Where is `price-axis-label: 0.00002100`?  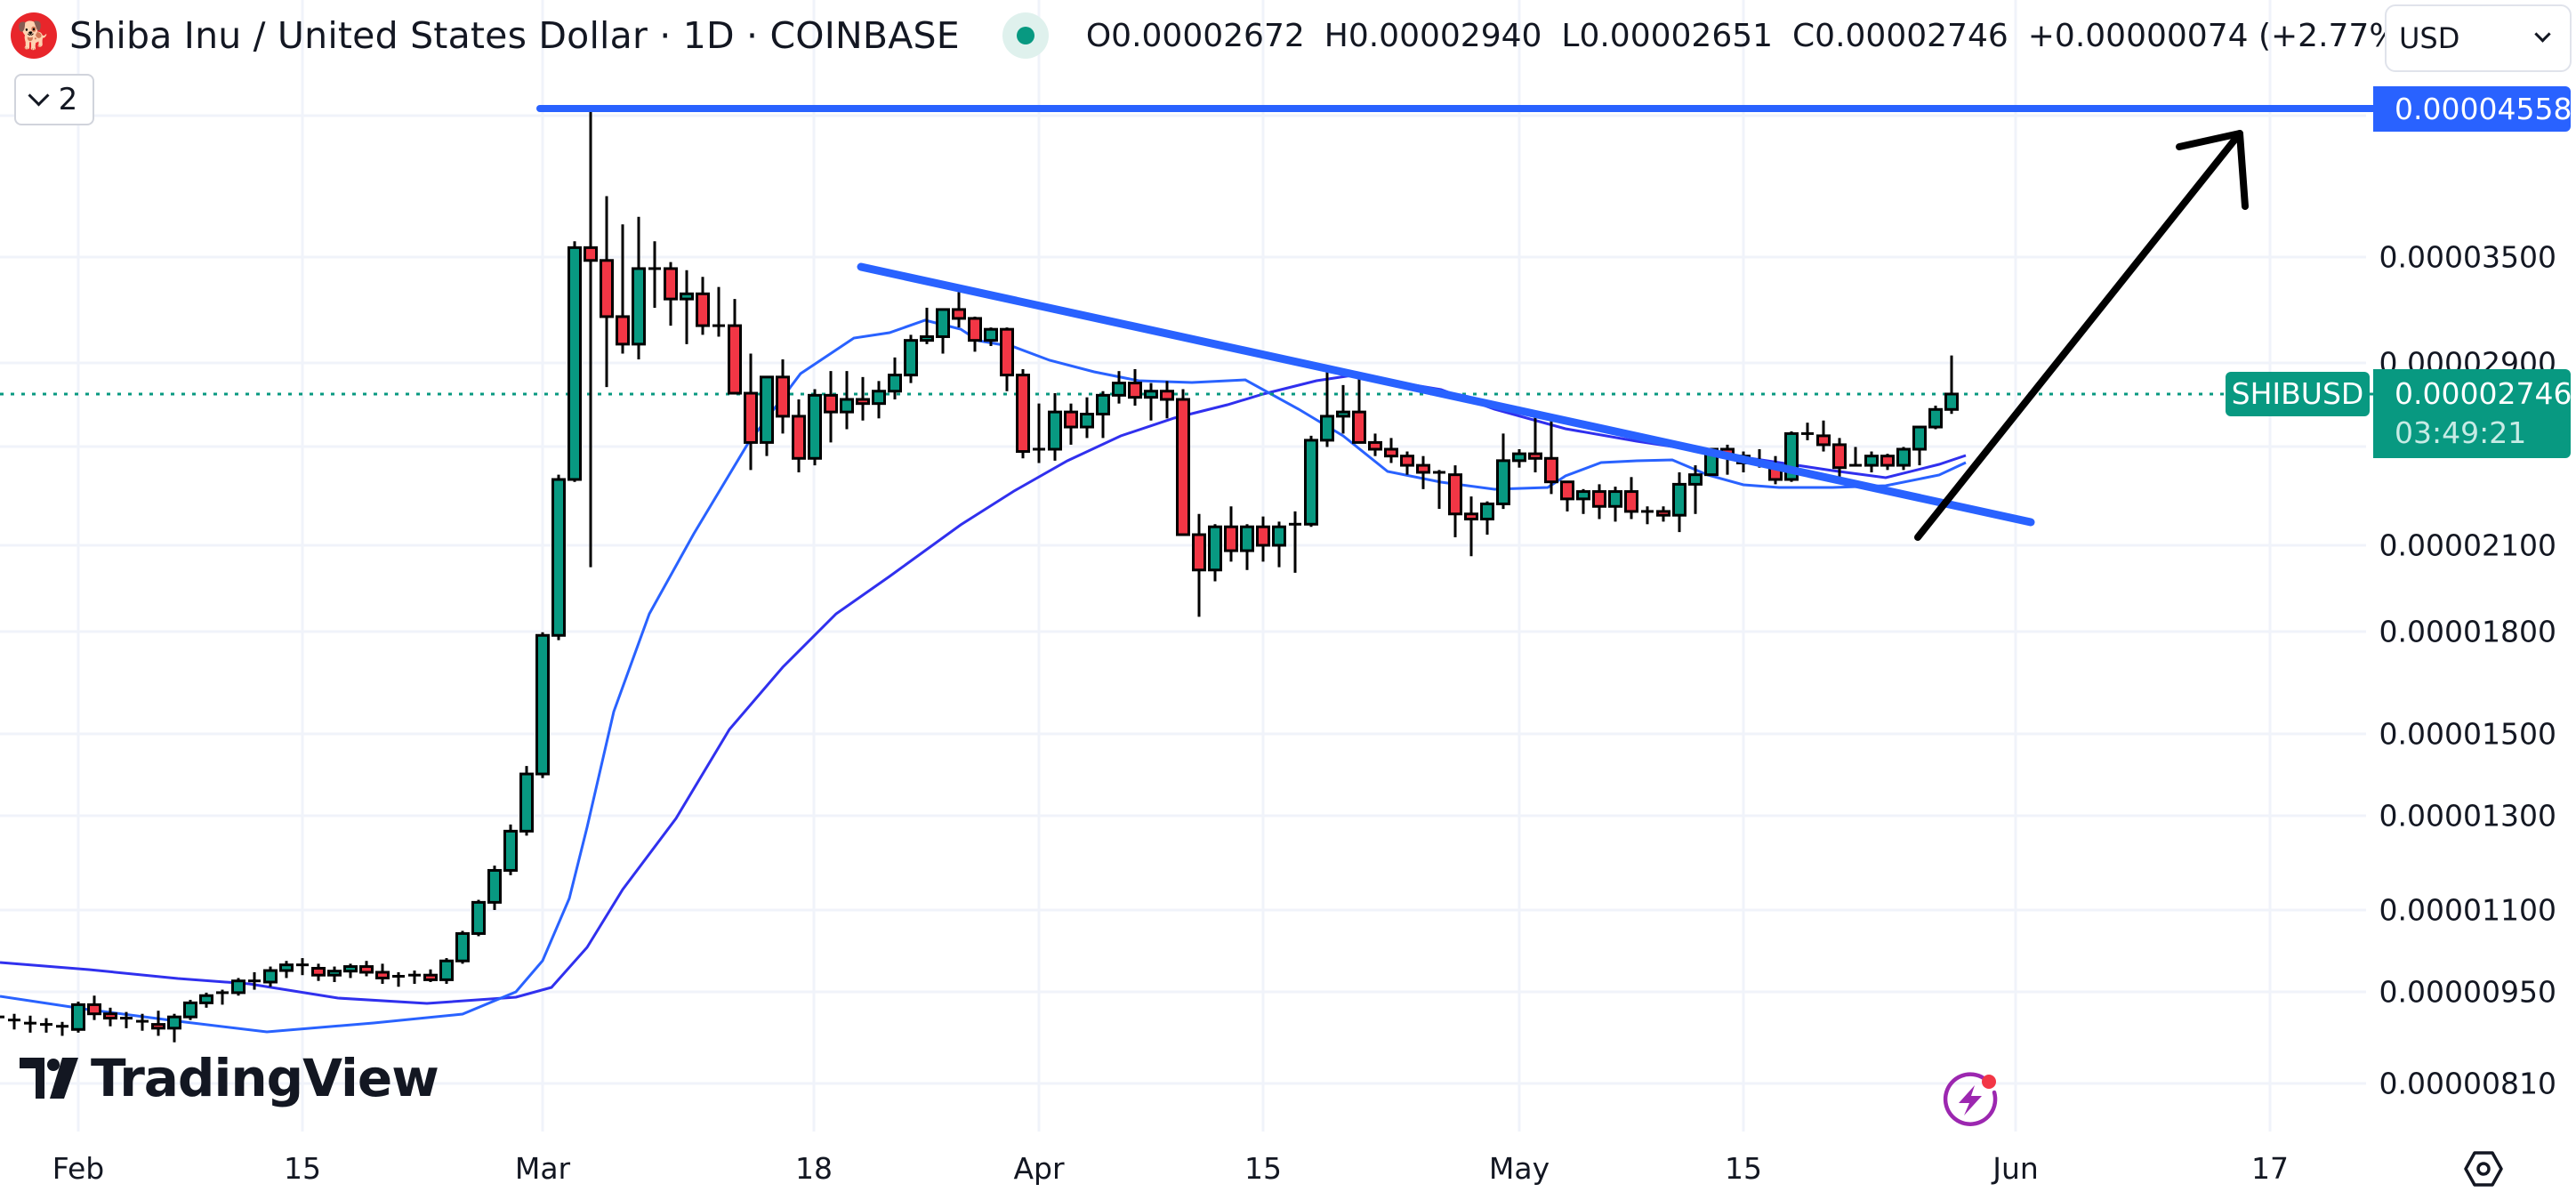
price-axis-label: 0.00002100 is located at coordinates (2467, 545).